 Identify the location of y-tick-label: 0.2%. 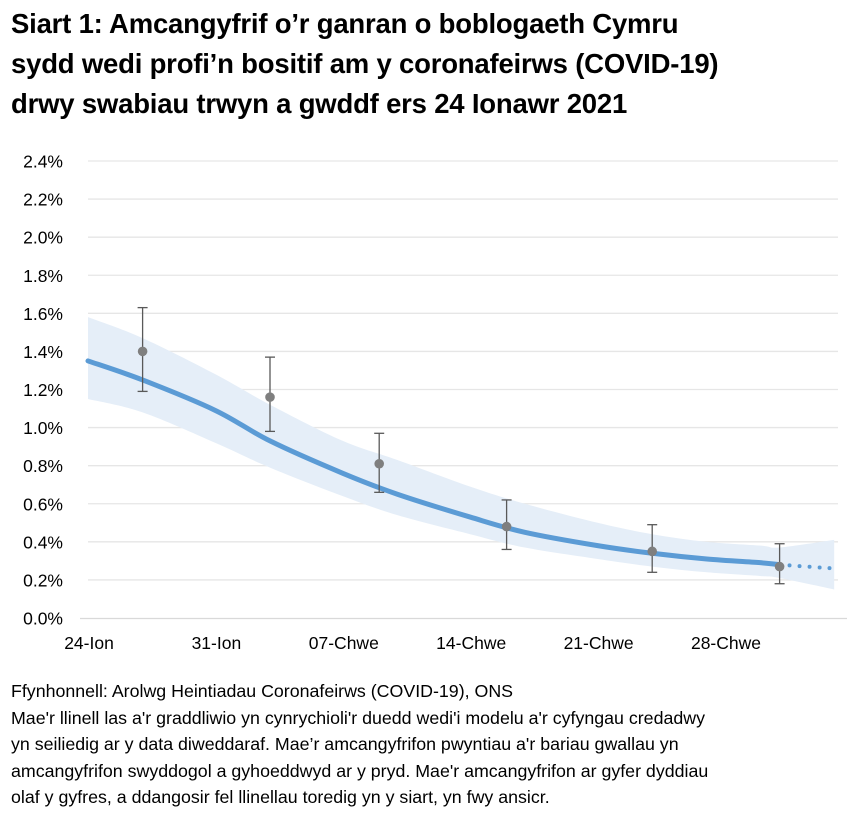
(43, 580).